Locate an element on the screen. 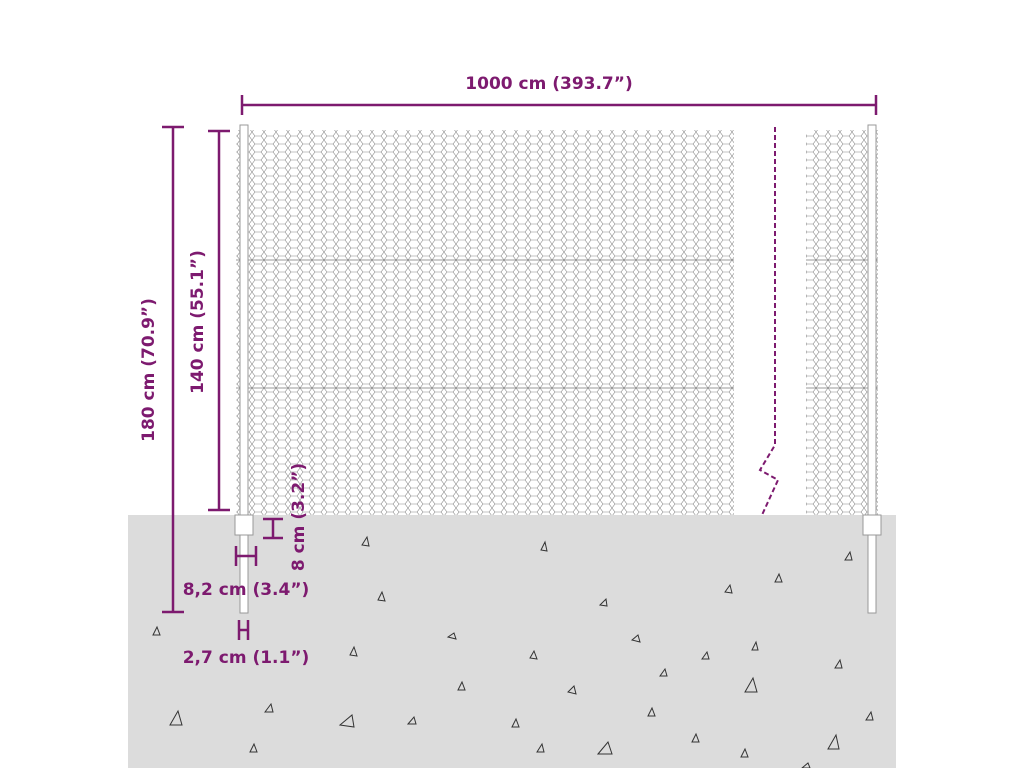 This screenshot has width=1024, height=768. total-height-label: 180 cm (70.9”) is located at coordinates (149, 370).